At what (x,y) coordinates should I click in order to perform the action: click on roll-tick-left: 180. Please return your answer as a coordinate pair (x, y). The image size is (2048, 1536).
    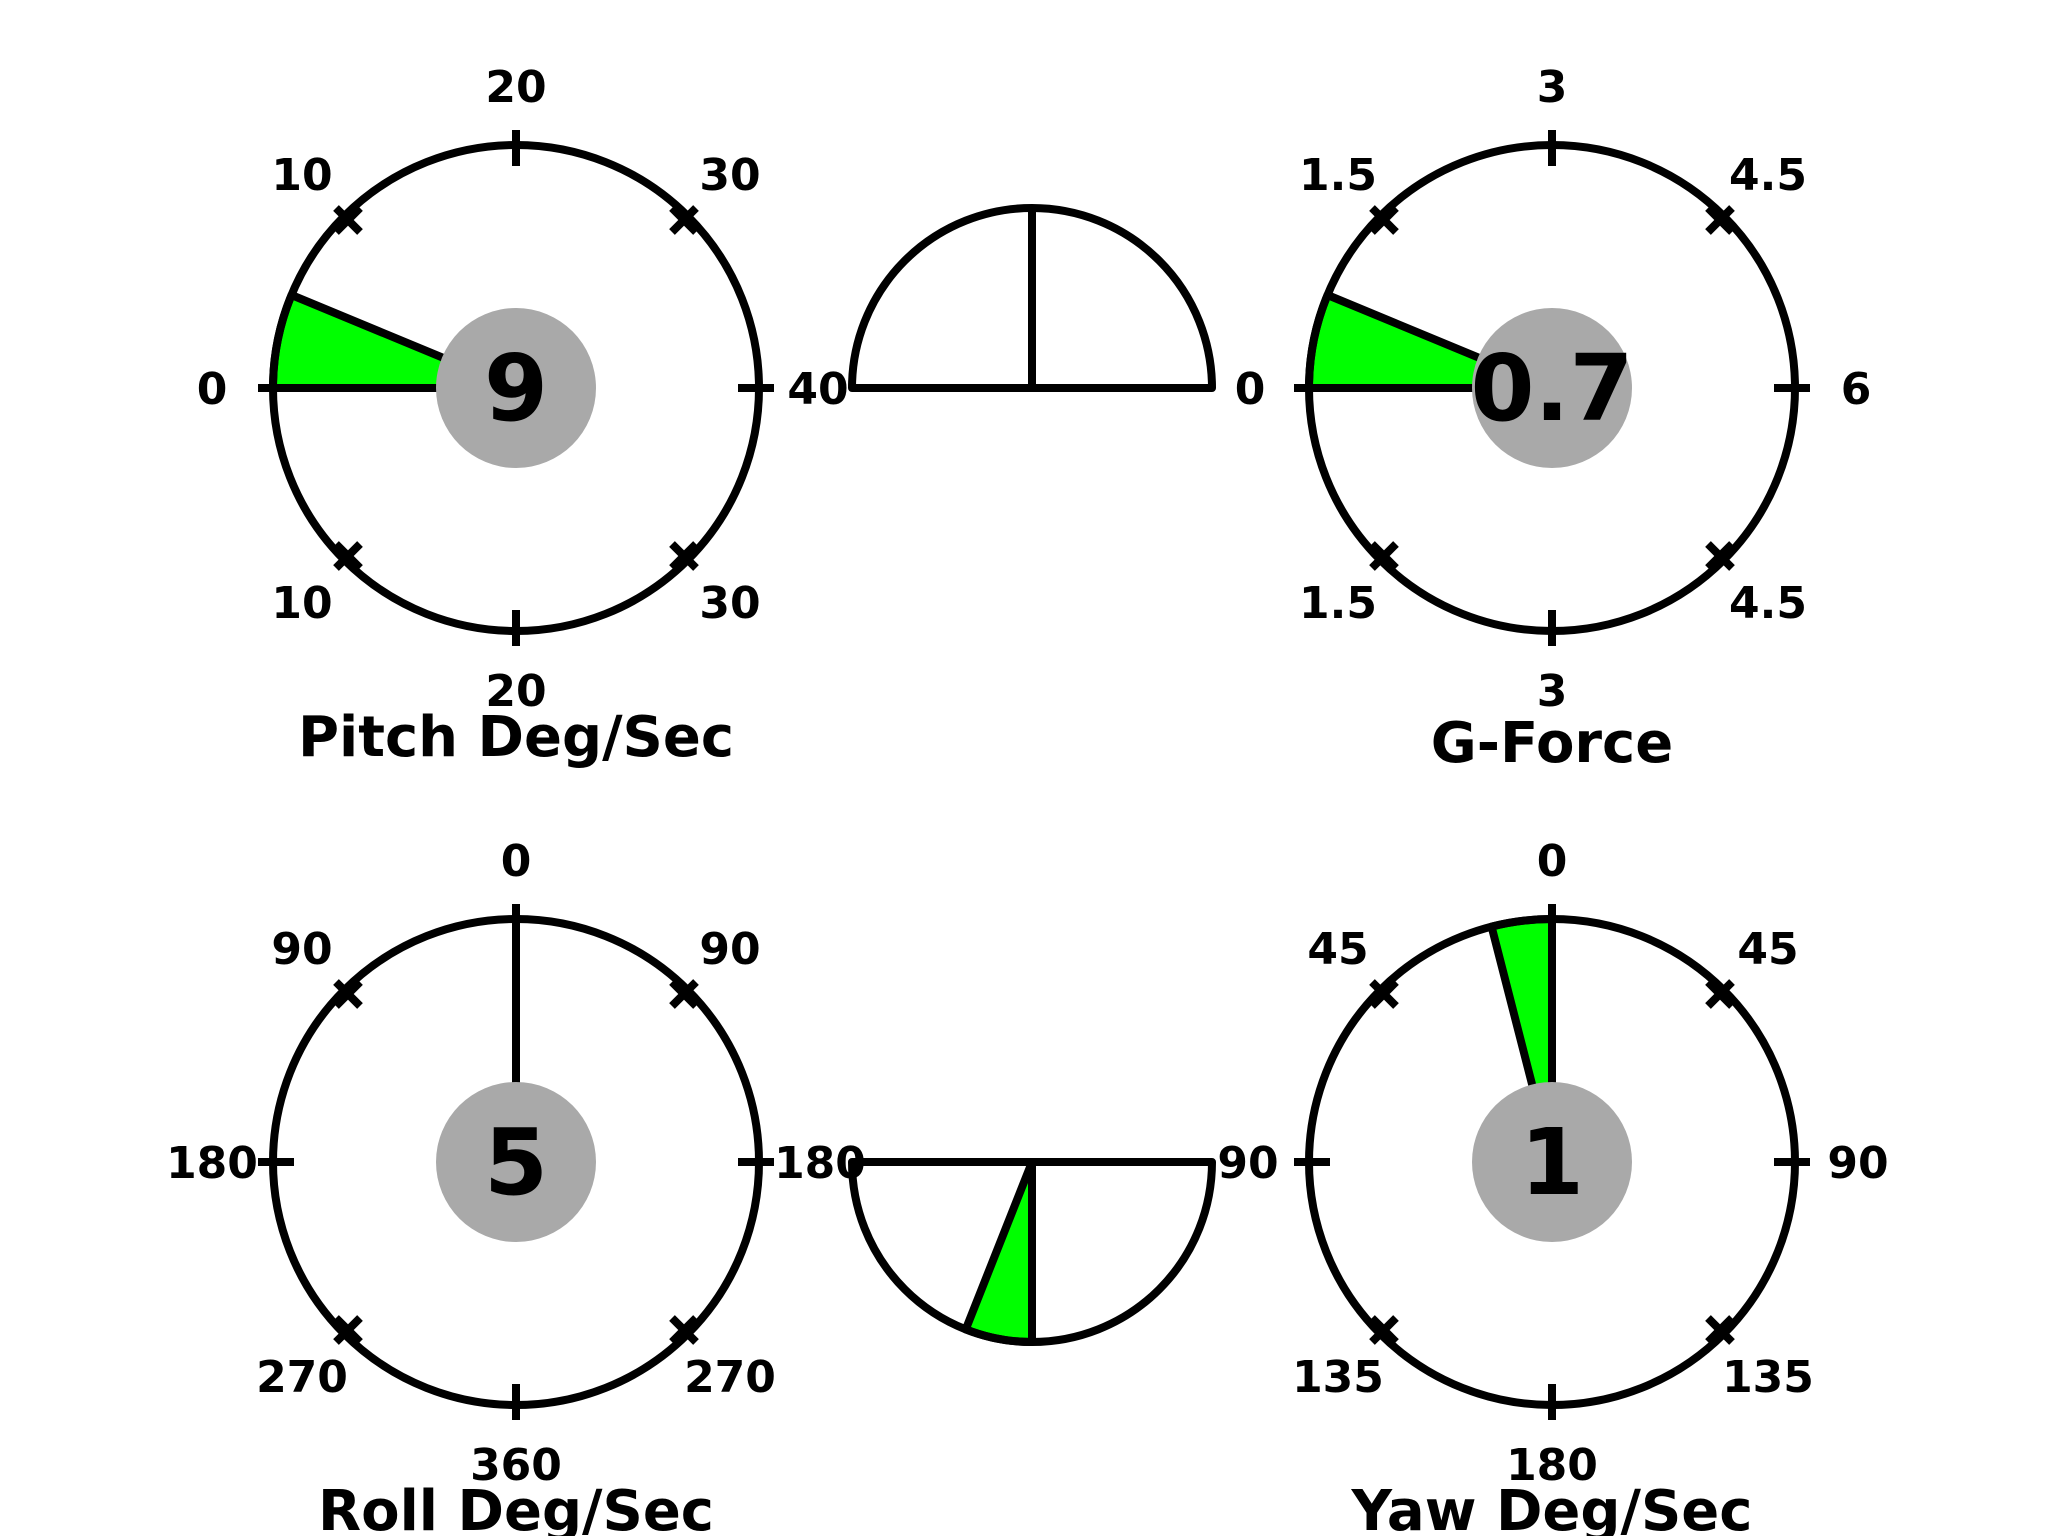
    Looking at the image, I should click on (212, 1163).